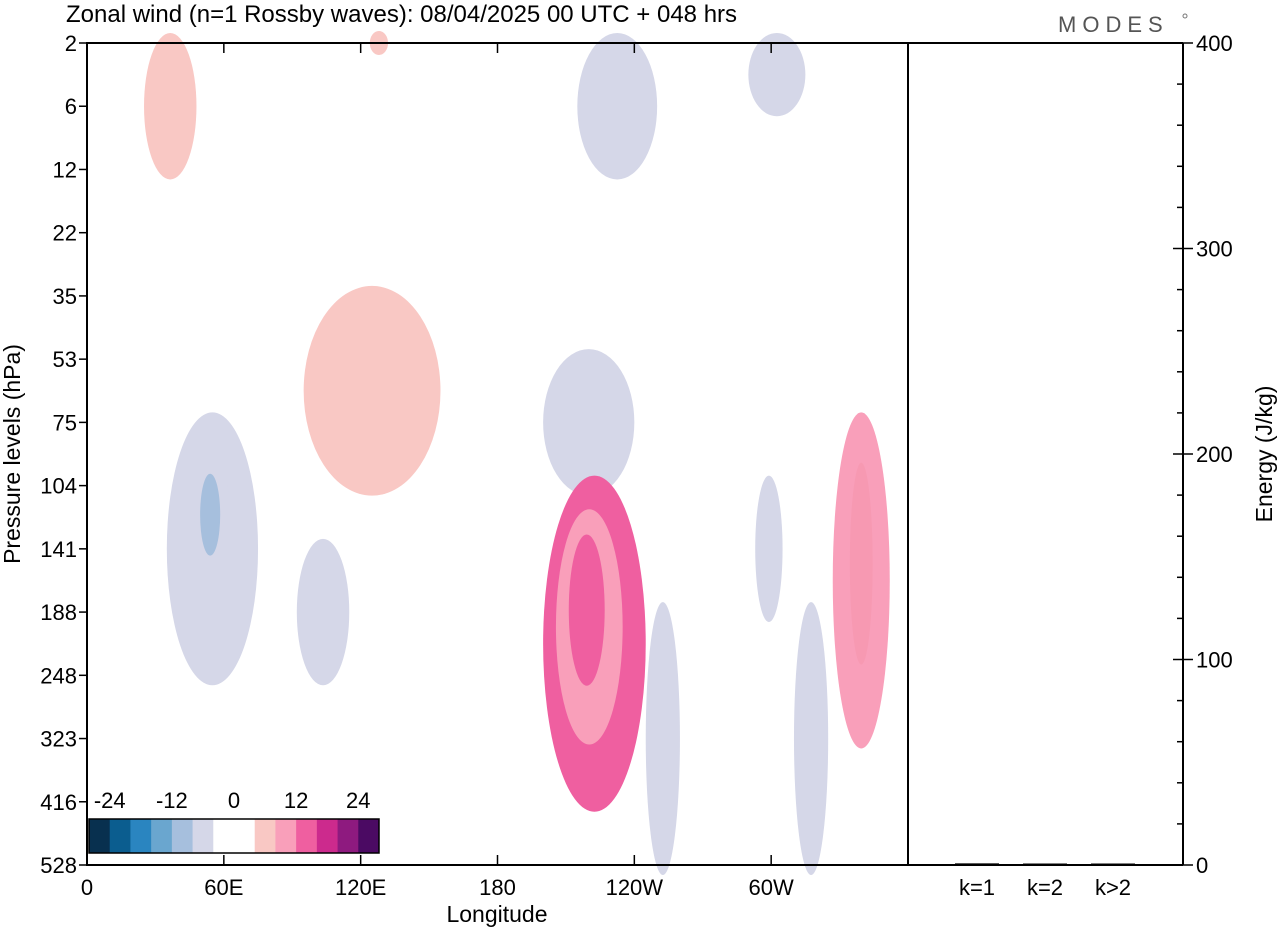 The image size is (1280, 930). I want to click on energy-bar-k>2, so click(1113, 864).